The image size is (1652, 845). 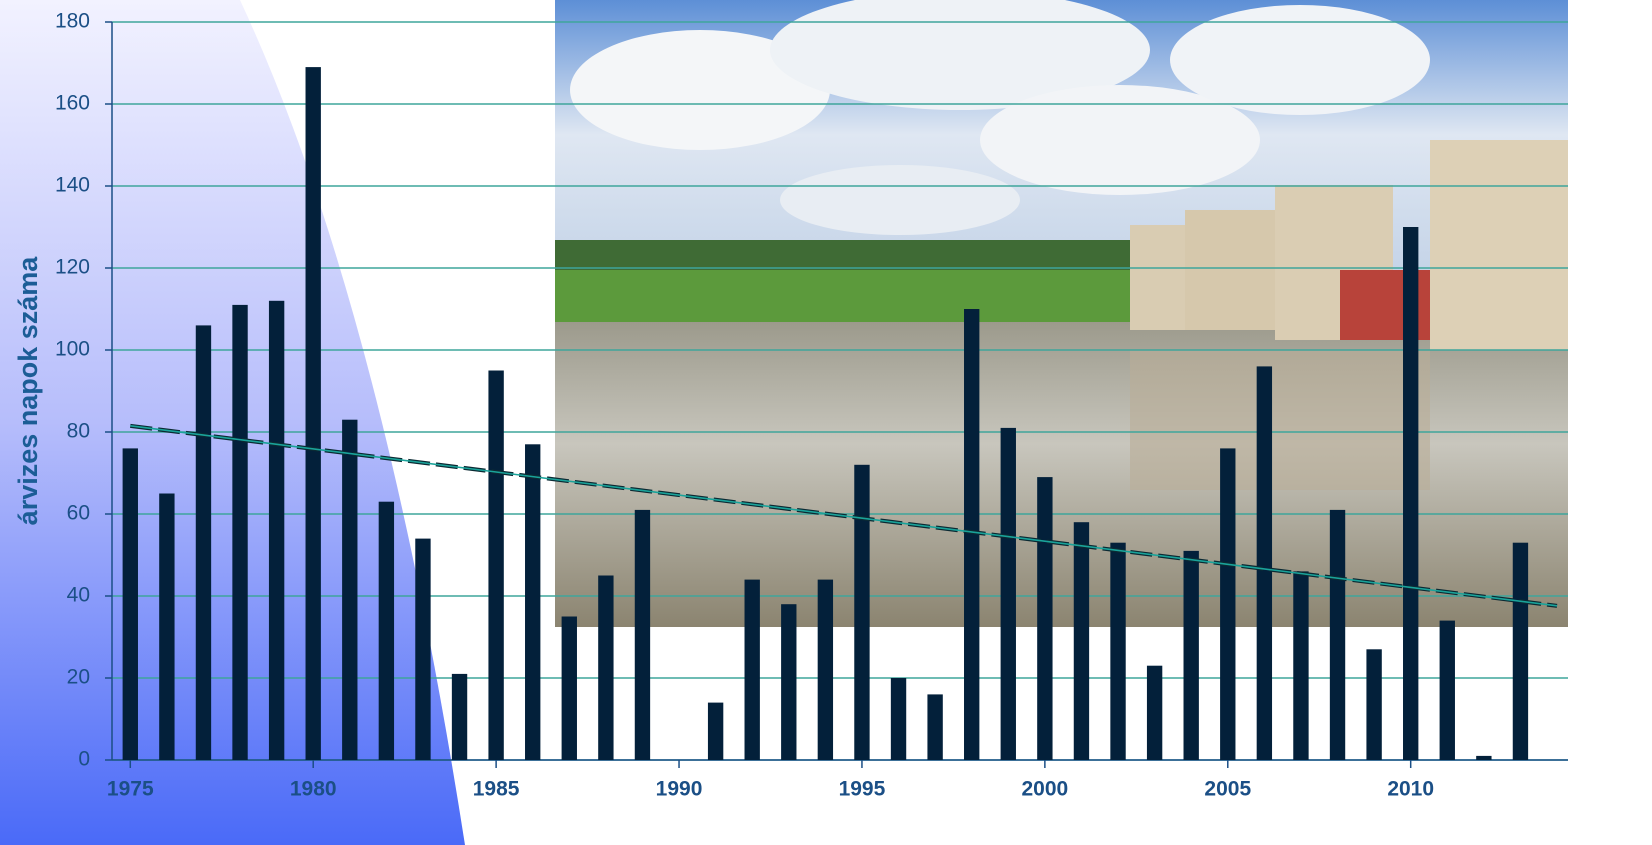 What do you see at coordinates (84, 759) in the screenshot?
I see `y-tick-label: 0` at bounding box center [84, 759].